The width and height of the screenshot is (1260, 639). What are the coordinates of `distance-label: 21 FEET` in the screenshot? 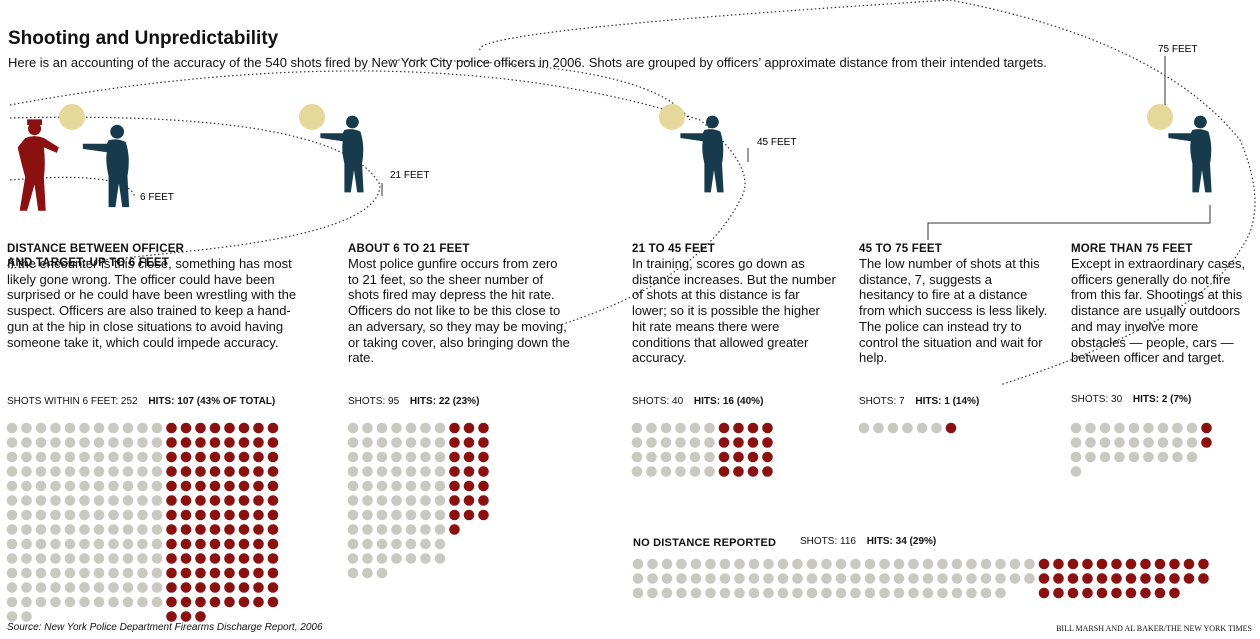 It's located at (409, 175).